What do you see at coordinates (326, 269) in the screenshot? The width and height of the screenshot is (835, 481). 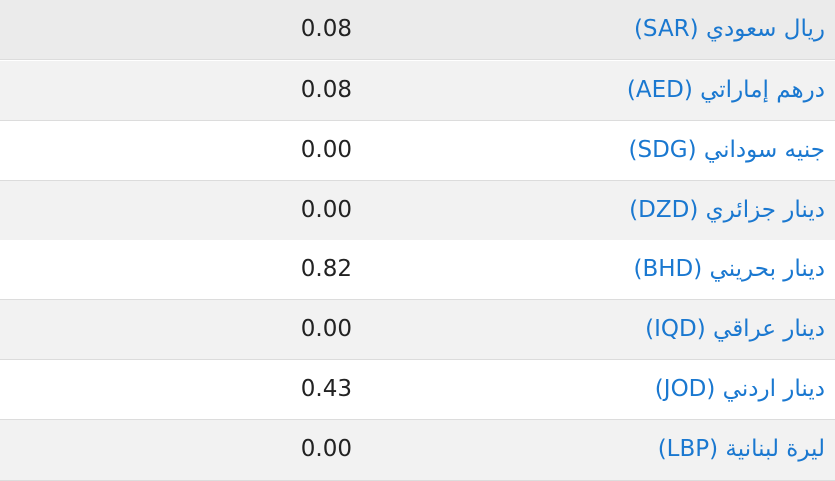 I see `rate-value: 0.82` at bounding box center [326, 269].